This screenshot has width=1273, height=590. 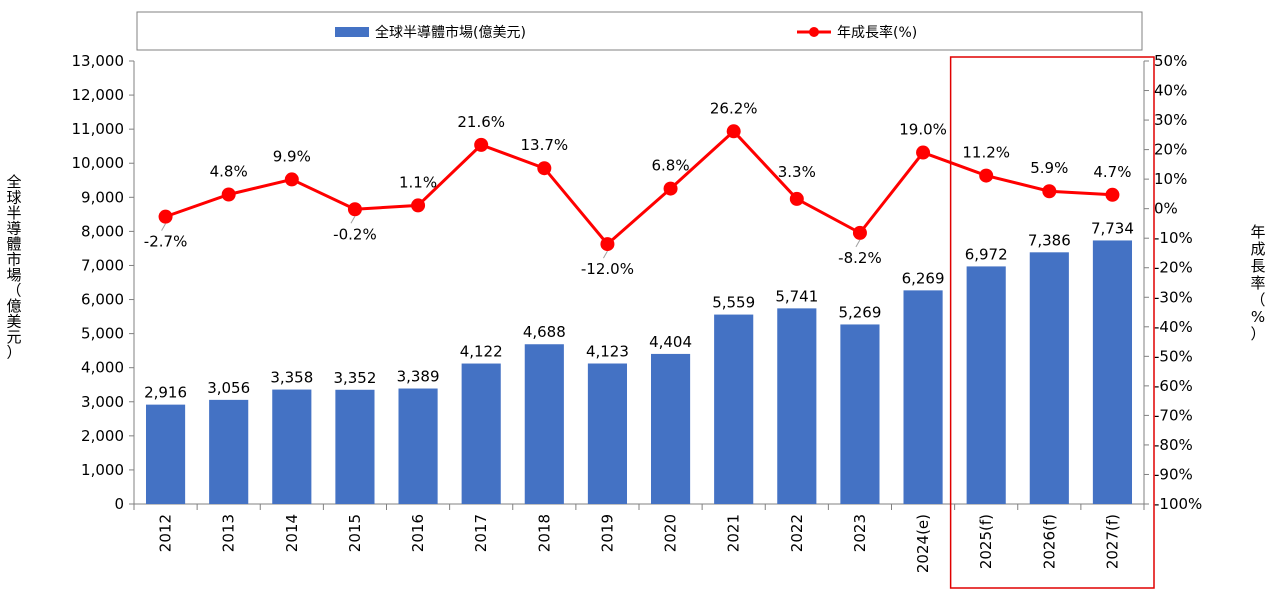 What do you see at coordinates (13, 337) in the screenshot?
I see `axis-title-char: 元` at bounding box center [13, 337].